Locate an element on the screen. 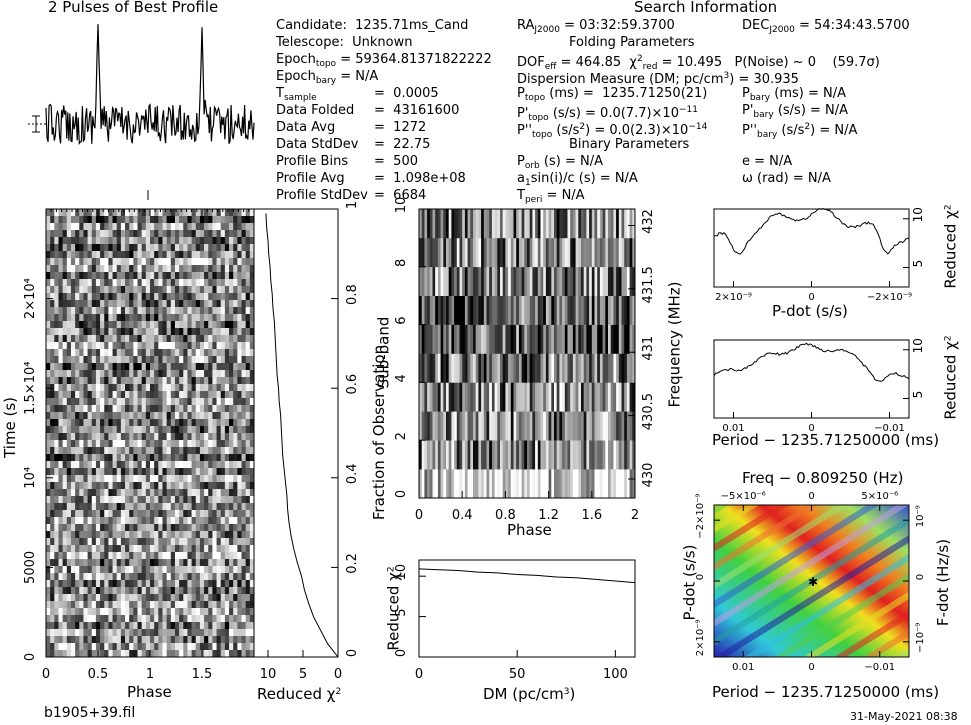  tperi-row: Tperi = N/A is located at coordinates (551, 196).